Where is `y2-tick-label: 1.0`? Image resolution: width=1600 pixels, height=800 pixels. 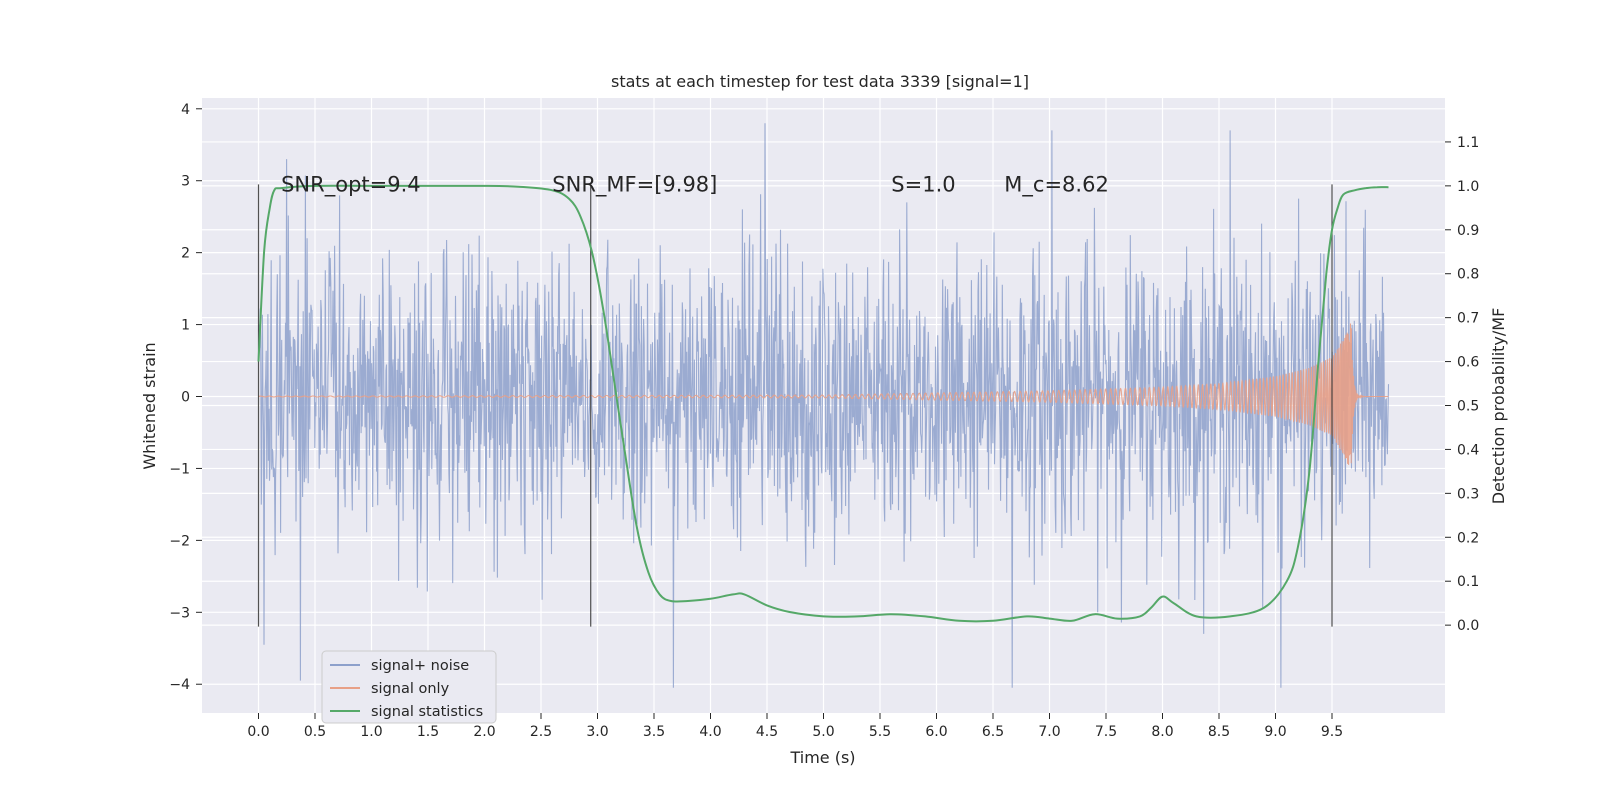
y2-tick-label: 1.0 is located at coordinates (1468, 187).